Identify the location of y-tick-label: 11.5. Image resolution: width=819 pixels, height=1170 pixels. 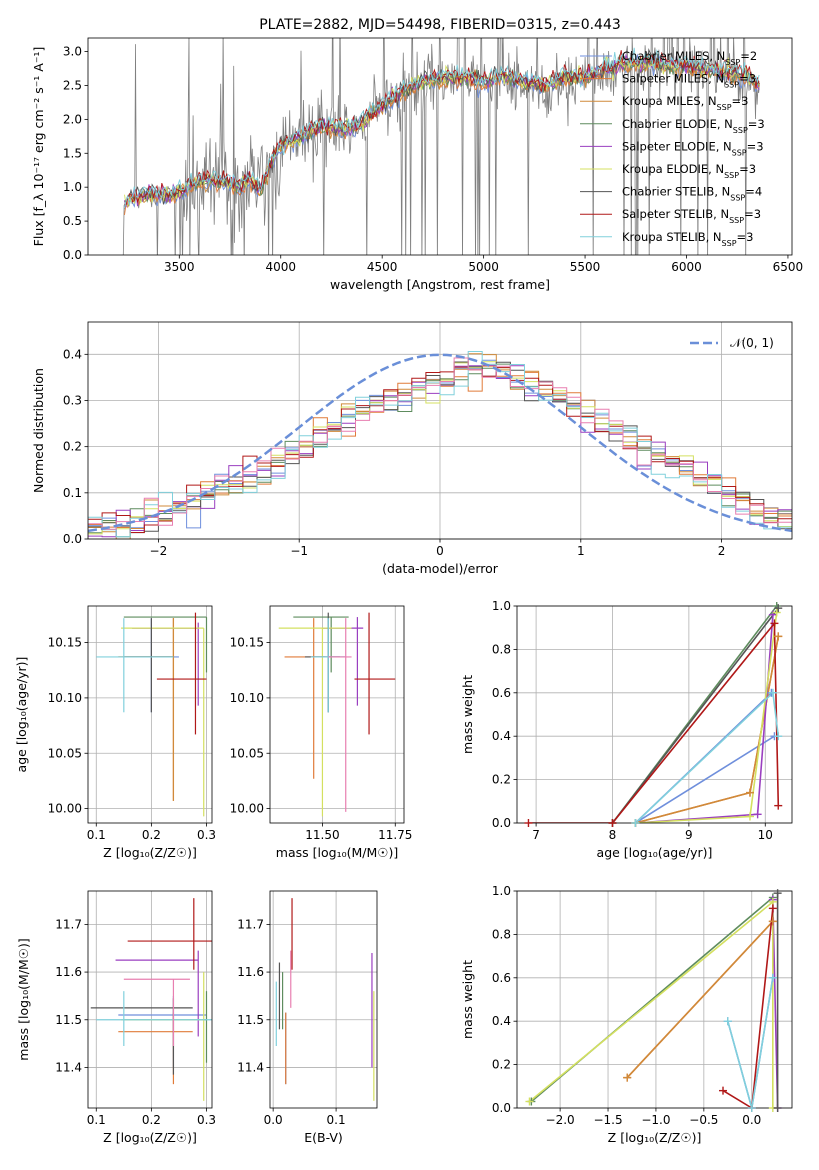
(68, 1020).